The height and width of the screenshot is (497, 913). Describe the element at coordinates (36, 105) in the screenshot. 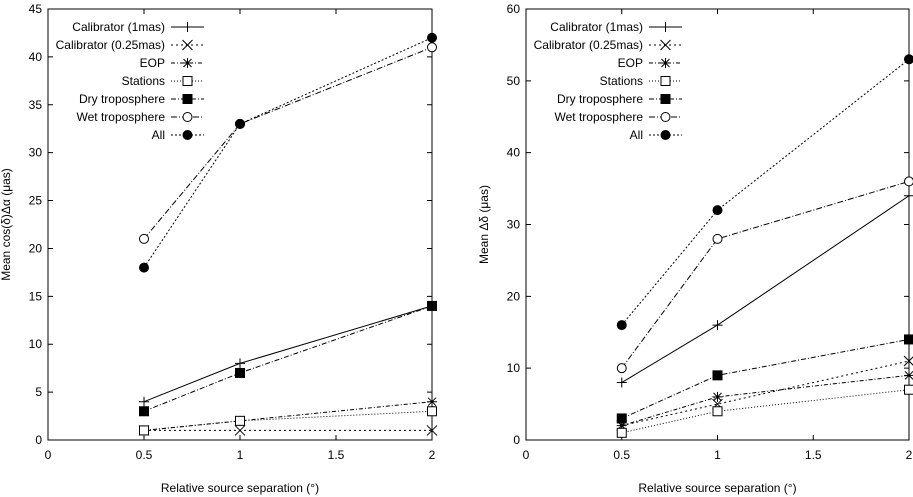

I see `y-tick-label: 35` at that location.